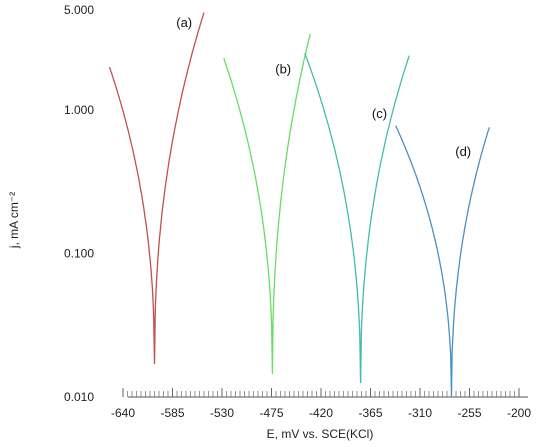 The image size is (550, 447). I want to click on x-axis-title: E, mV vs. SCE(KCl), so click(320, 434).